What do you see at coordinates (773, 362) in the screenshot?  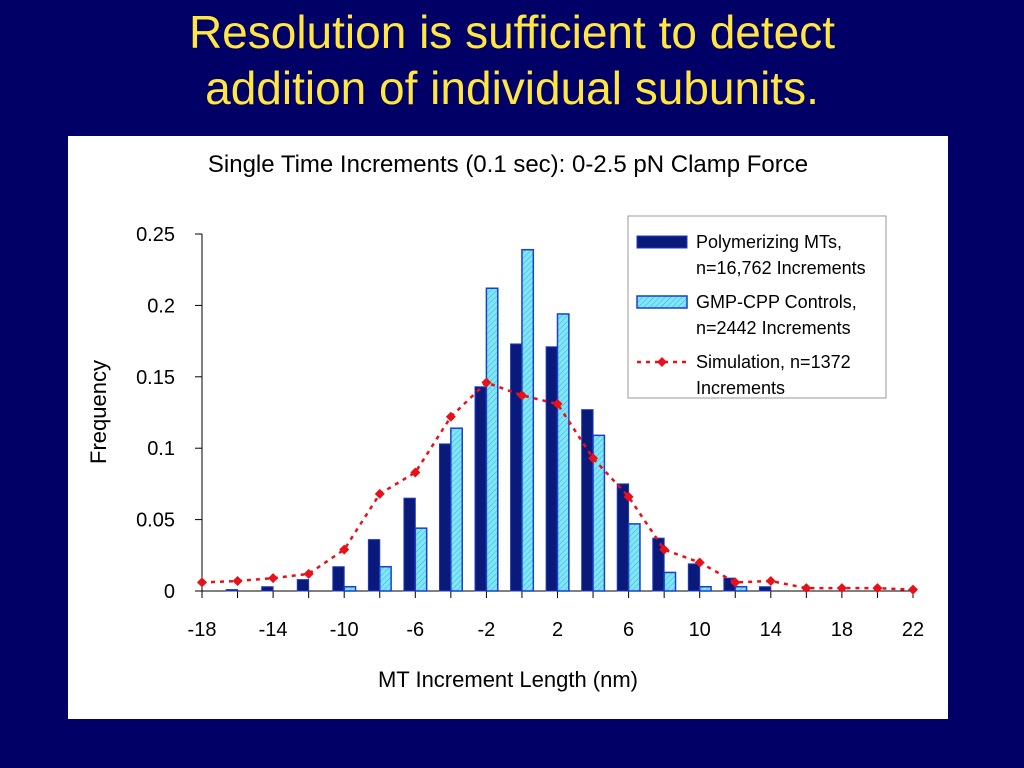 I see `legend-label-line1: Simulation, n=1372` at bounding box center [773, 362].